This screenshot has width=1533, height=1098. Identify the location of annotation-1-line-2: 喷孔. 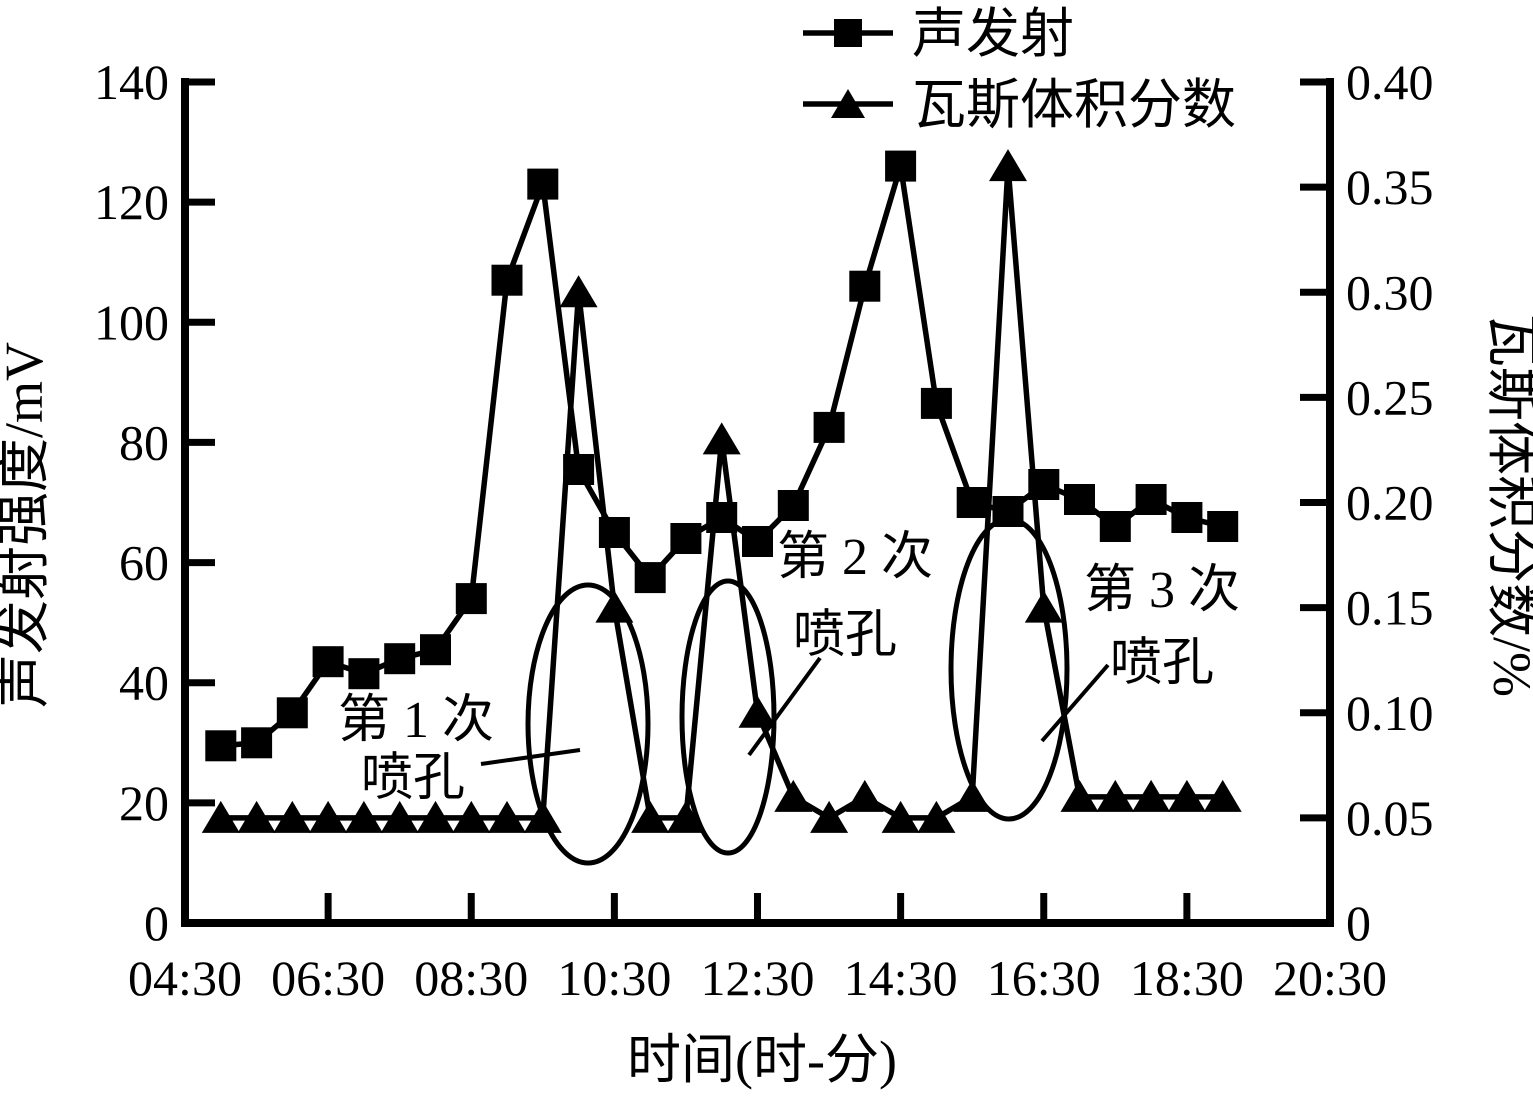
(413, 778).